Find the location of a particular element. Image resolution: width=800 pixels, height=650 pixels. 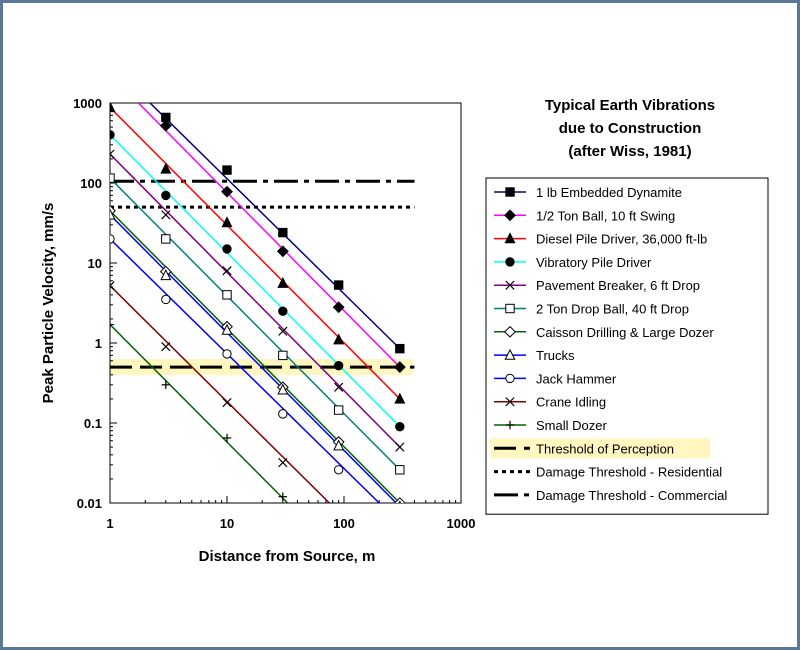

legend-entry: 1/2 Ton Ball, 10 ft Swing is located at coordinates (584, 215).